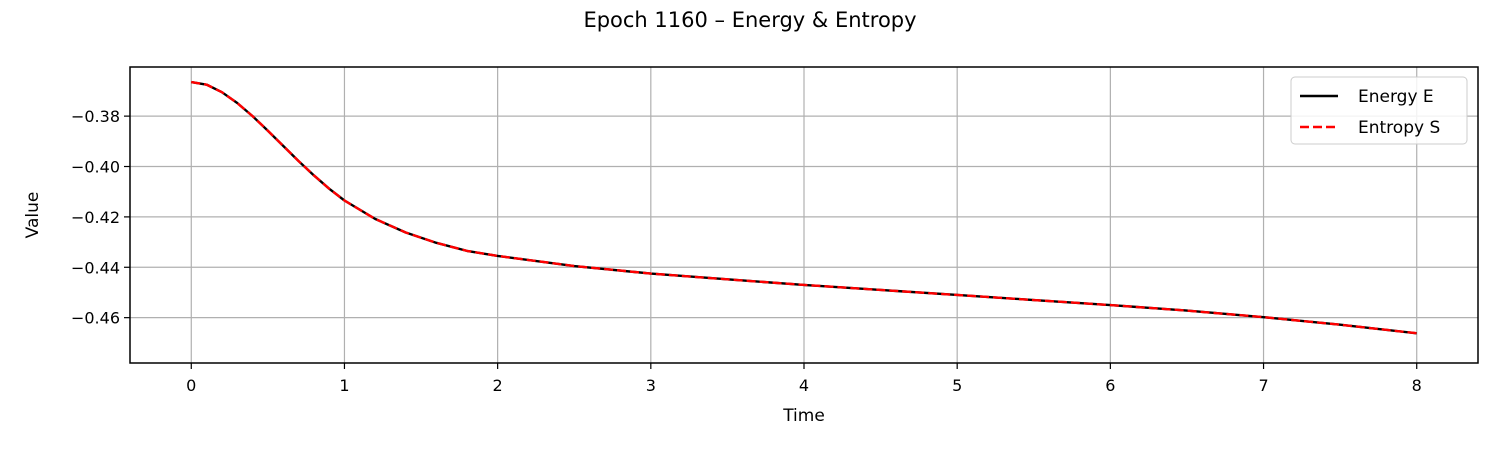  What do you see at coordinates (33, 215) in the screenshot?
I see `y-axis-label: Value` at bounding box center [33, 215].